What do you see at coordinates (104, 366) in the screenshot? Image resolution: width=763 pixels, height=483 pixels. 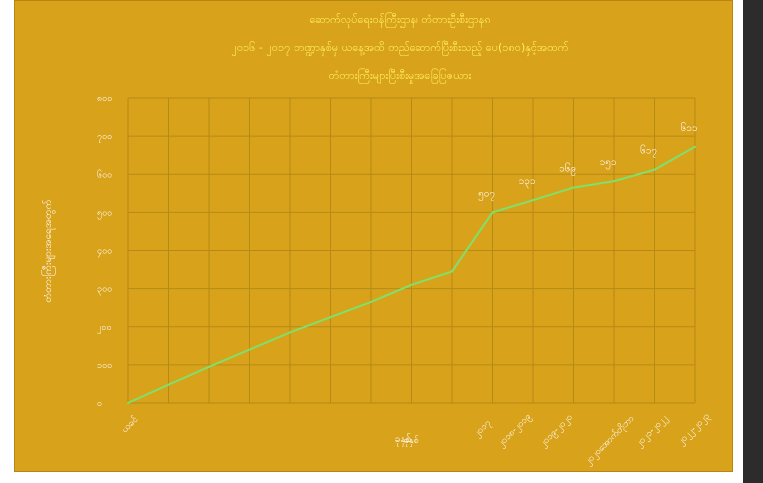 I see `y-tick-label: ၁၀၀` at bounding box center [104, 366].